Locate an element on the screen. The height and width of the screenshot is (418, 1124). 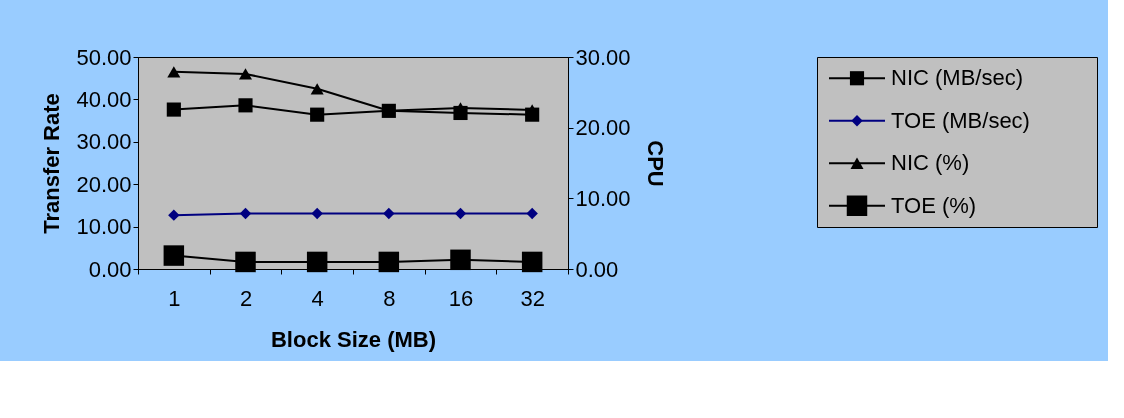
legend-label: TOE (MB/sec) is located at coordinates (960, 120).